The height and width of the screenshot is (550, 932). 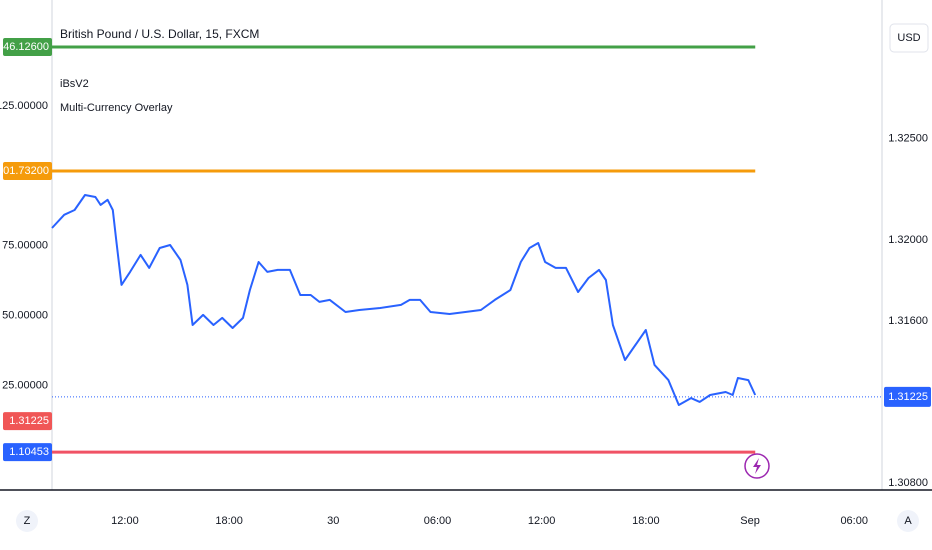 I want to click on chart-title: British Pound / U.S. Dollar, 15, FXCM, so click(x=159, y=34).